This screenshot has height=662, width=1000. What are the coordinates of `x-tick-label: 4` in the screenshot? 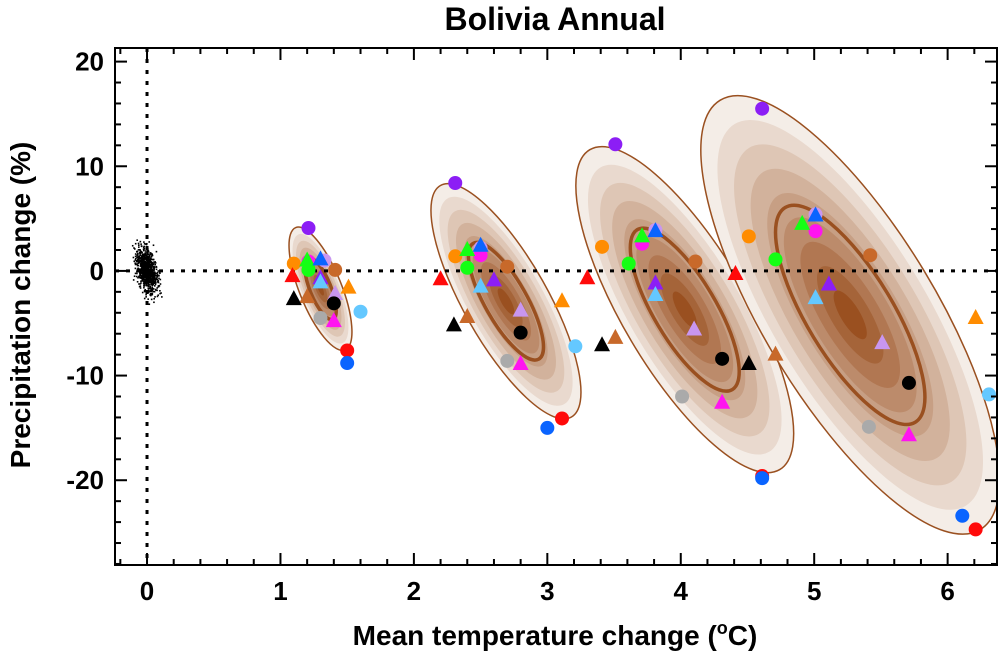 It's located at (681, 591).